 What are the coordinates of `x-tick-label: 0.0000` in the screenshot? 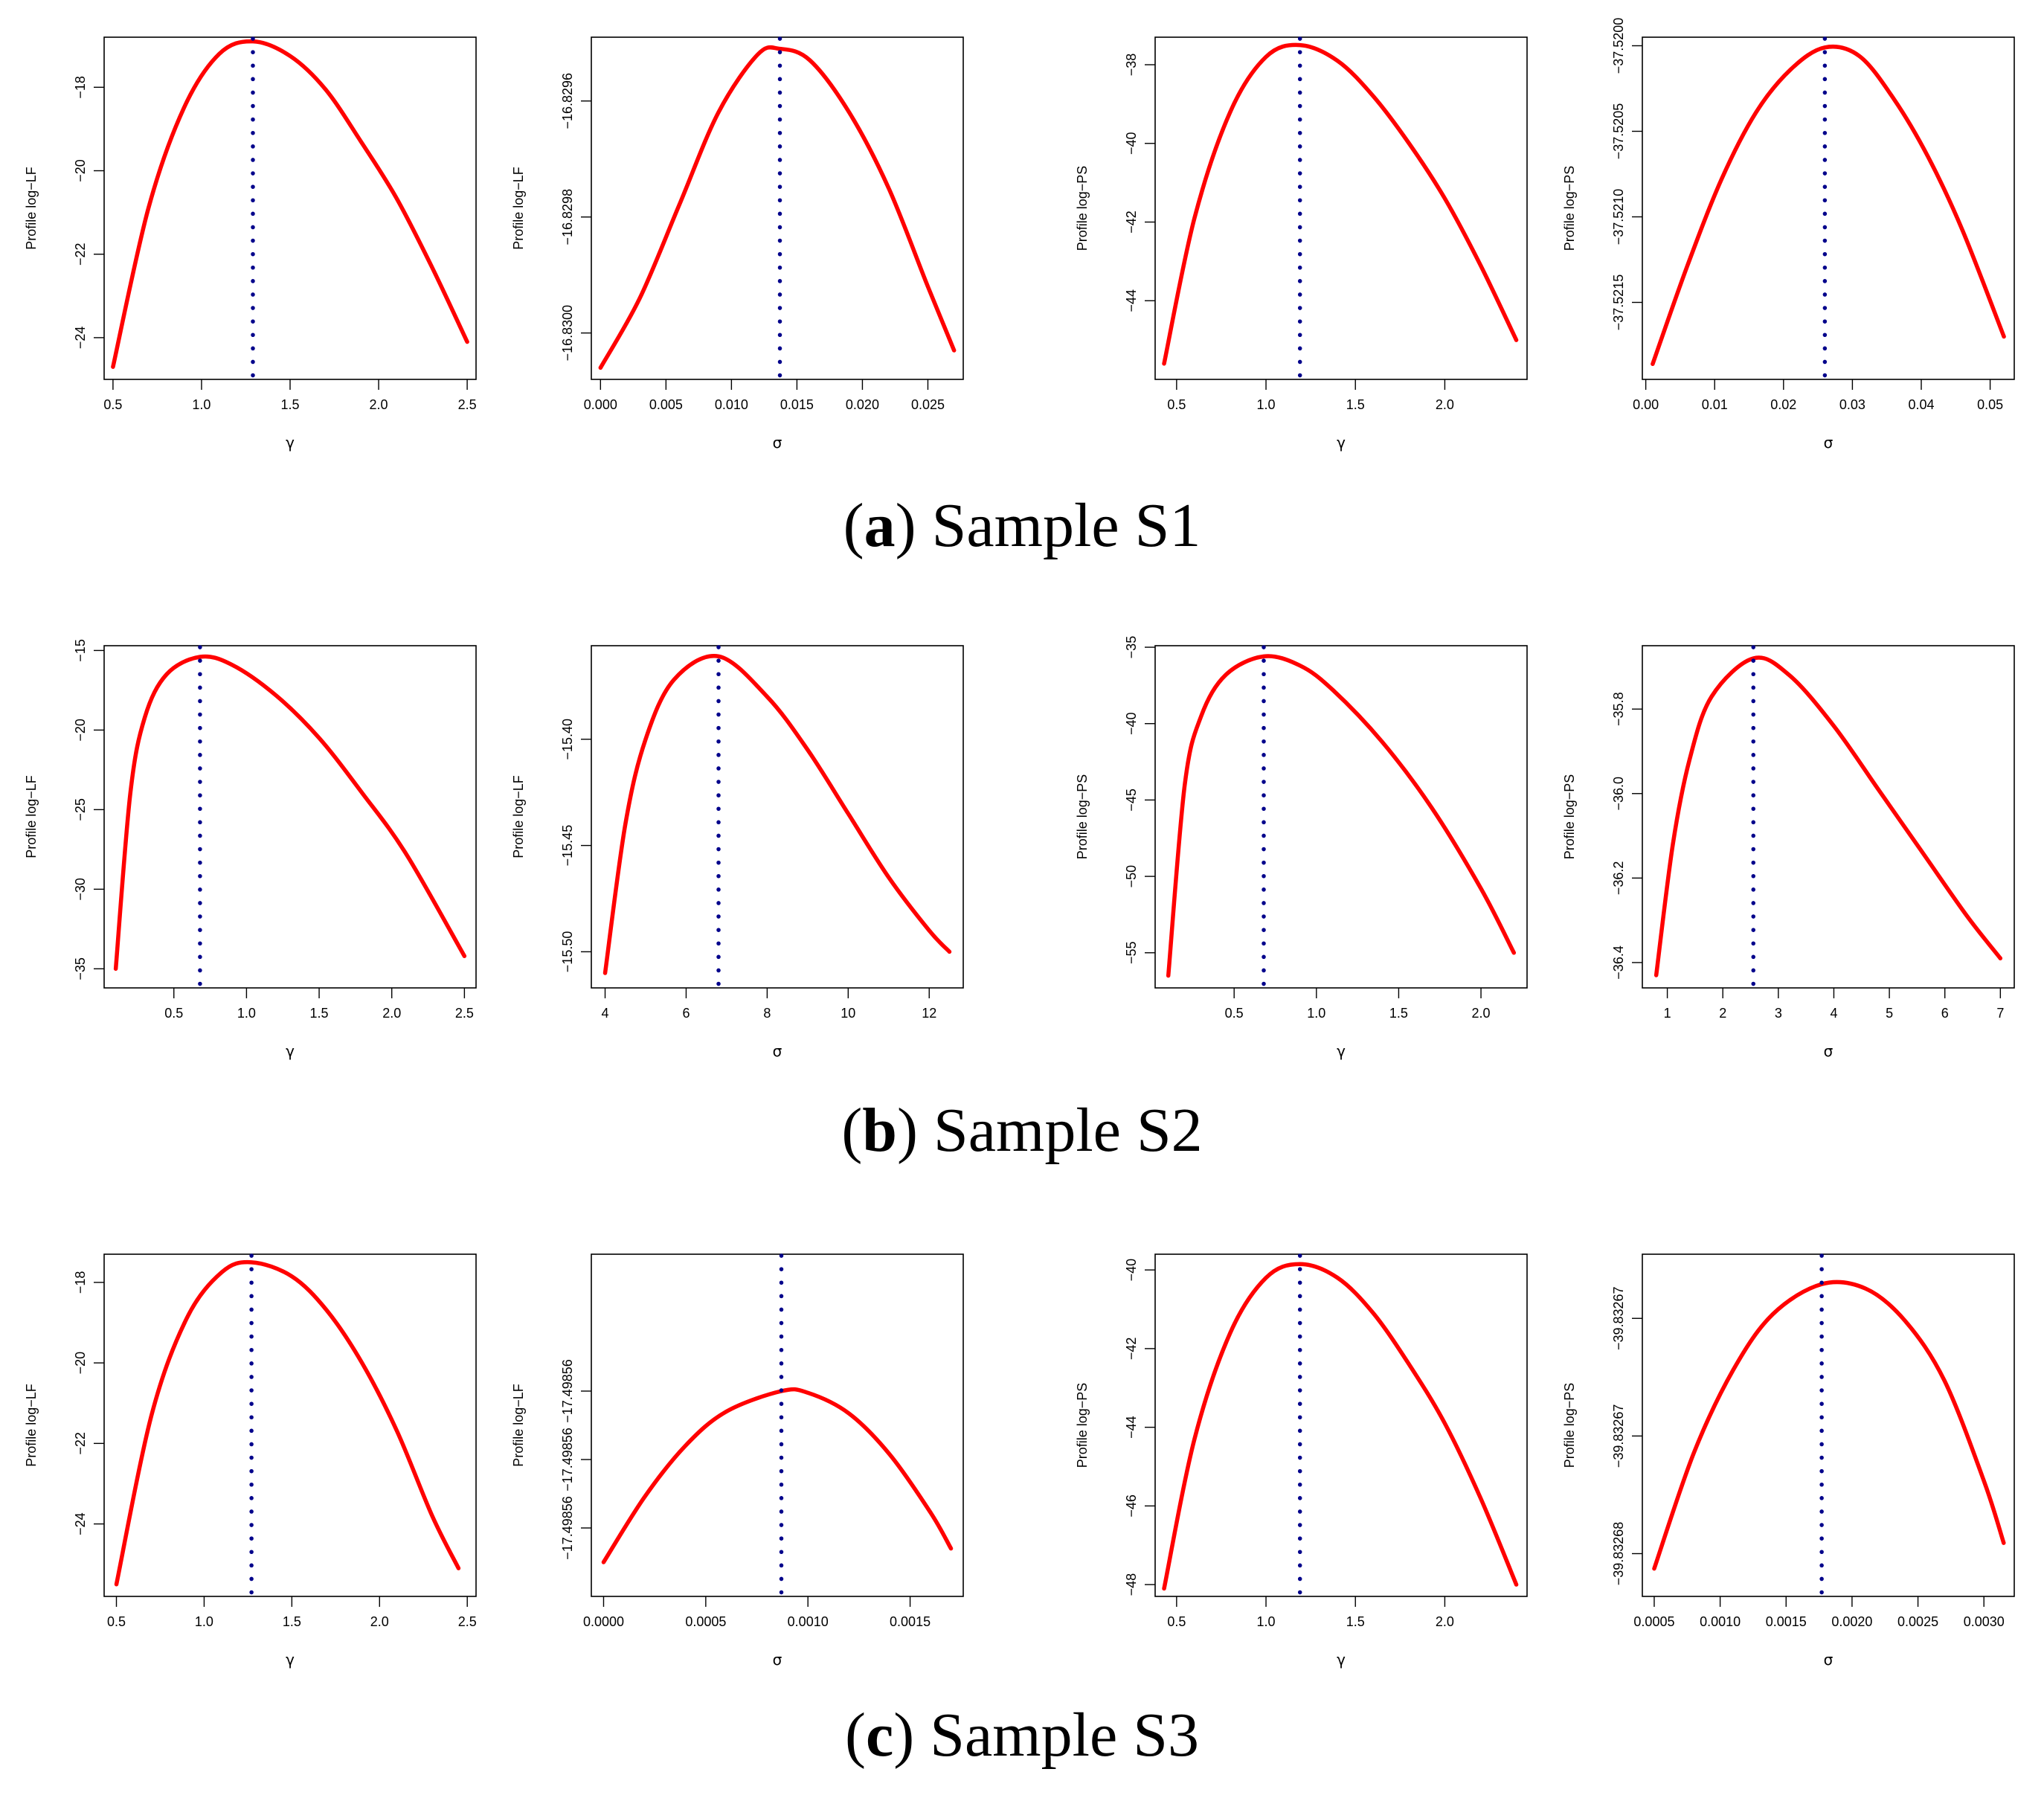 It's located at (603, 1622).